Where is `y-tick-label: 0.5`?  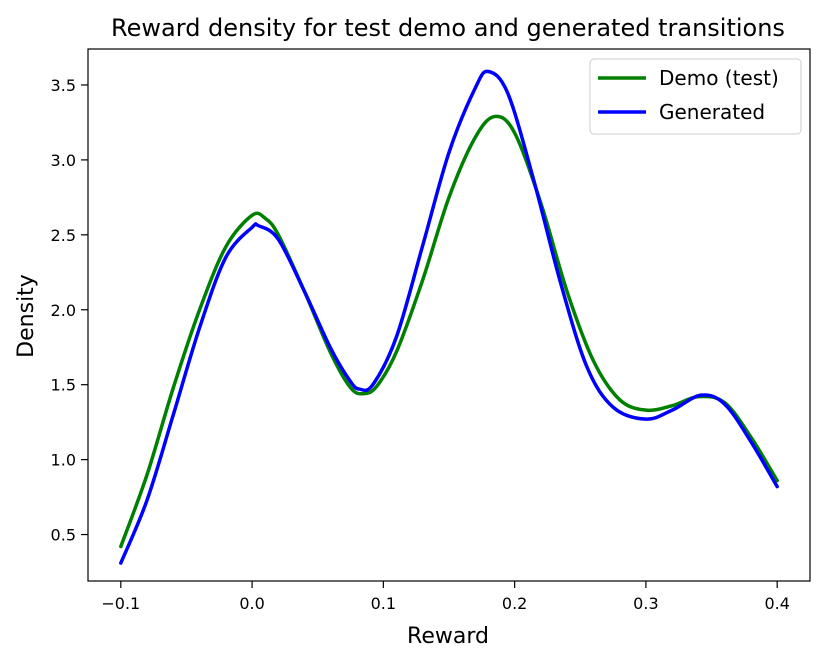
y-tick-label: 0.5 is located at coordinates (63, 535).